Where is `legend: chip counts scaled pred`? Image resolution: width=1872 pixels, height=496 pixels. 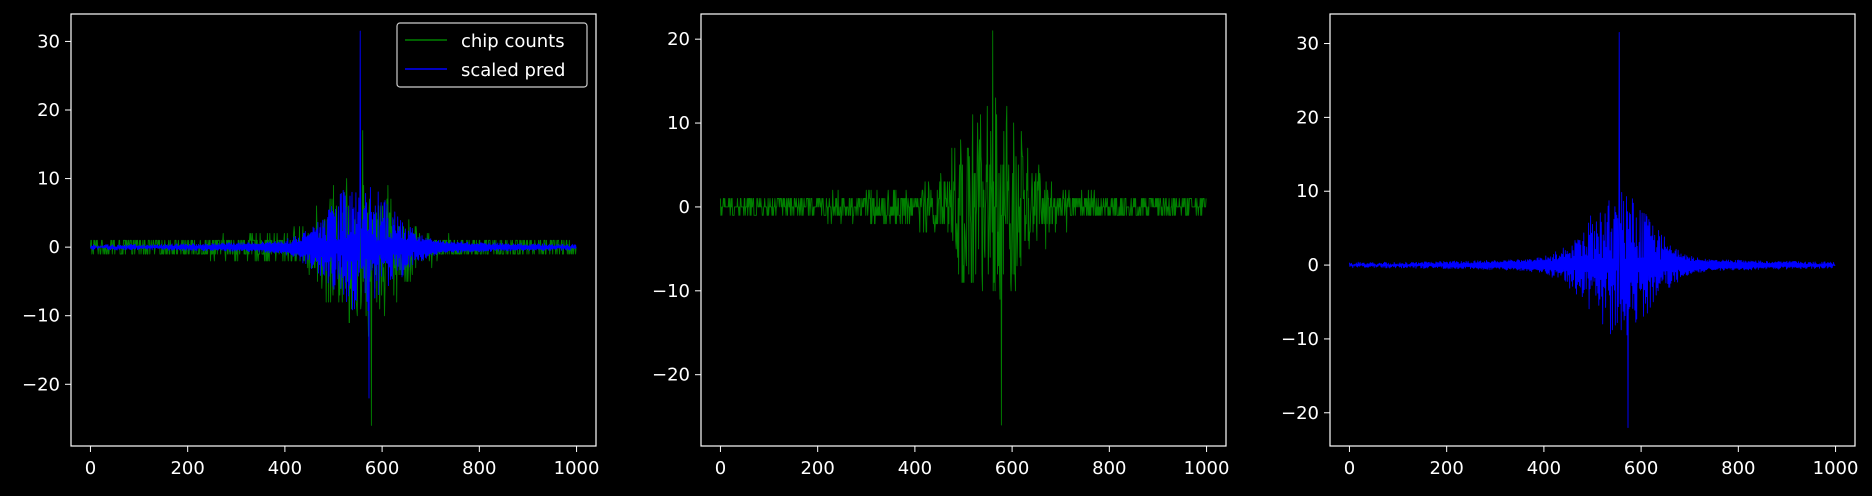
legend: chip counts scaled pred is located at coordinates (492, 55).